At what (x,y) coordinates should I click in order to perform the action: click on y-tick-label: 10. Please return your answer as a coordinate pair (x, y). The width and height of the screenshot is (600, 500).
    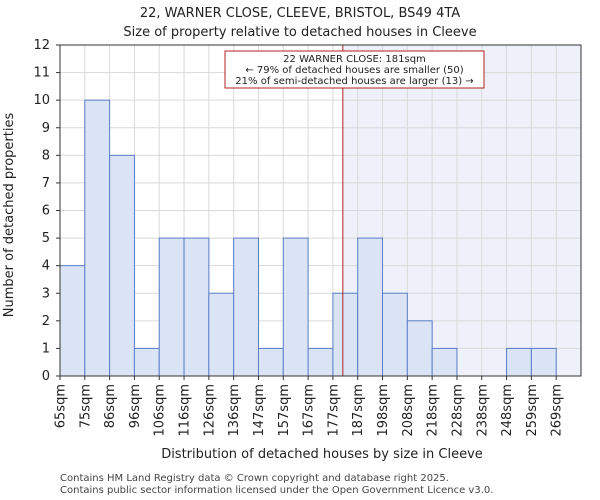
    Looking at the image, I should click on (41, 100).